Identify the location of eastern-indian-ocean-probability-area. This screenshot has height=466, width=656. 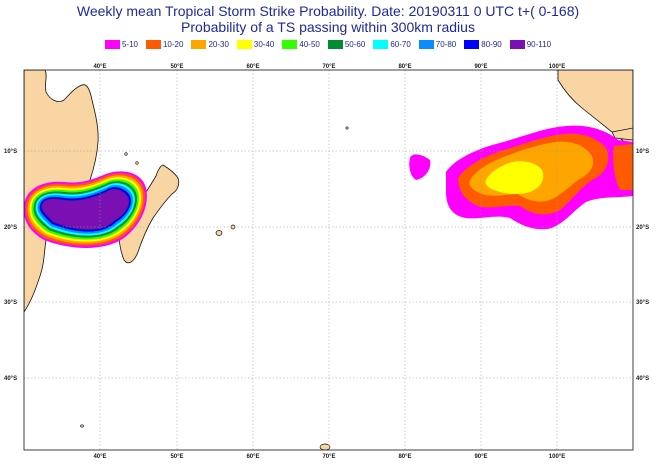
(521, 177).